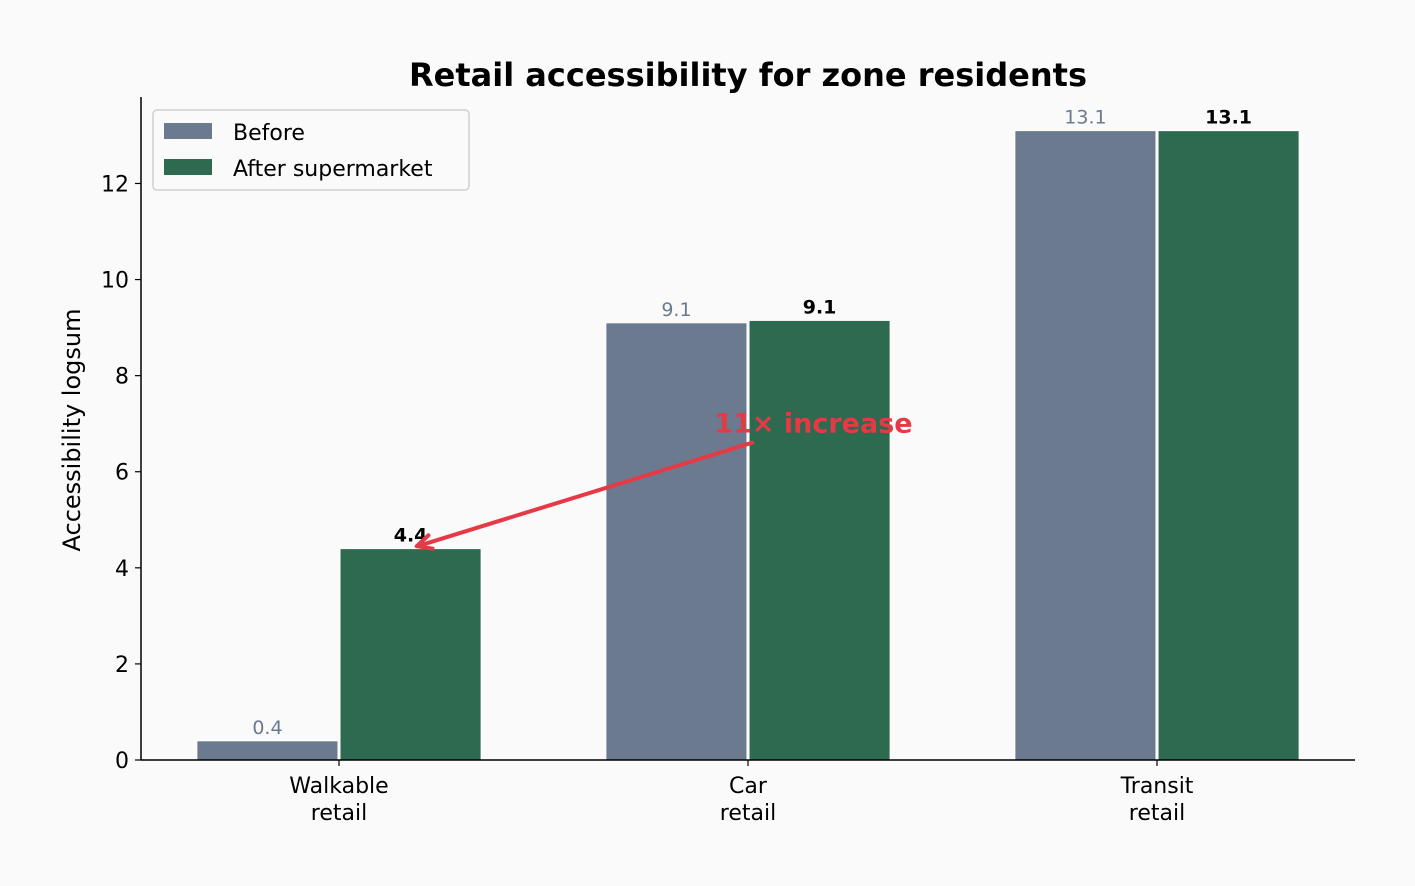 This screenshot has height=886, width=1415. What do you see at coordinates (411, 536) in the screenshot?
I see `value-label-after-0: 4.4` at bounding box center [411, 536].